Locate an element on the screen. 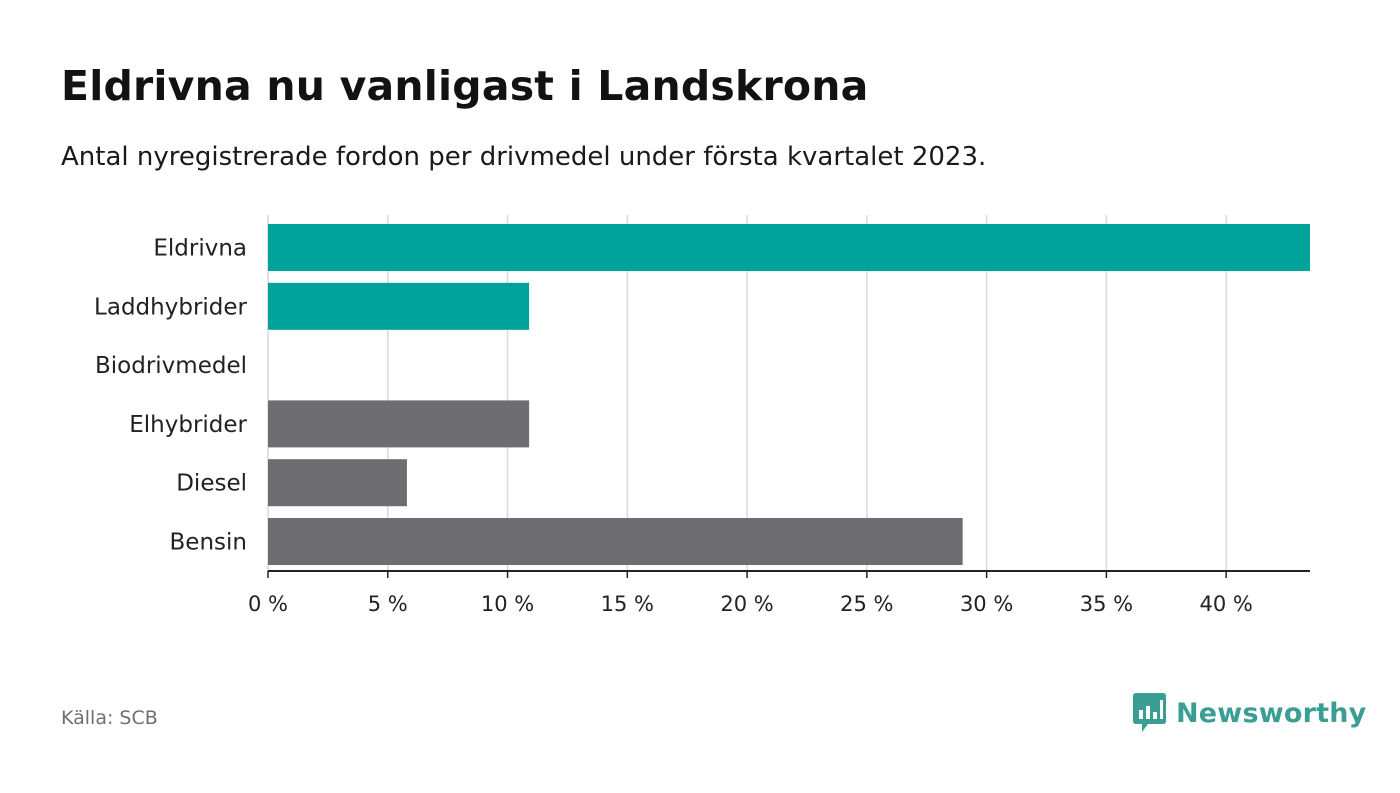  x-tick-label: 30 % is located at coordinates (986, 604).